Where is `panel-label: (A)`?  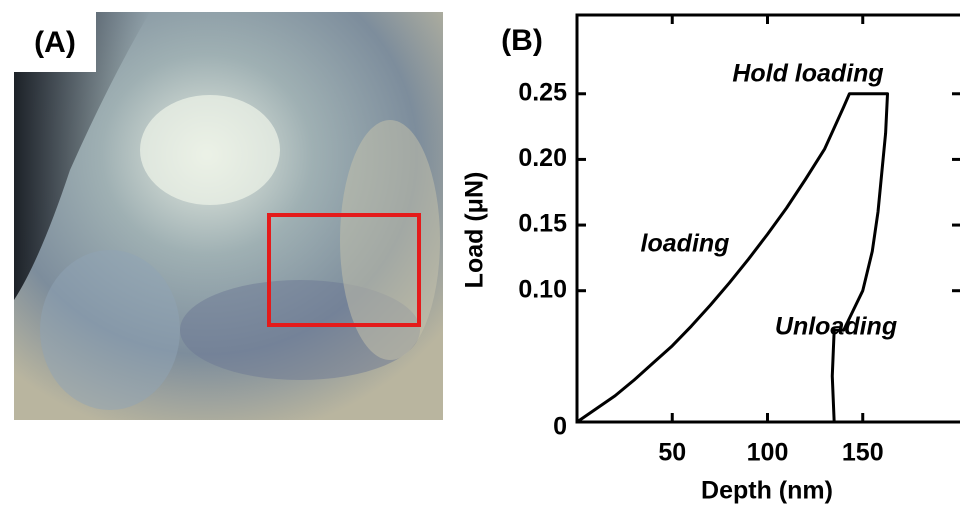
panel-label: (A) is located at coordinates (55, 42).